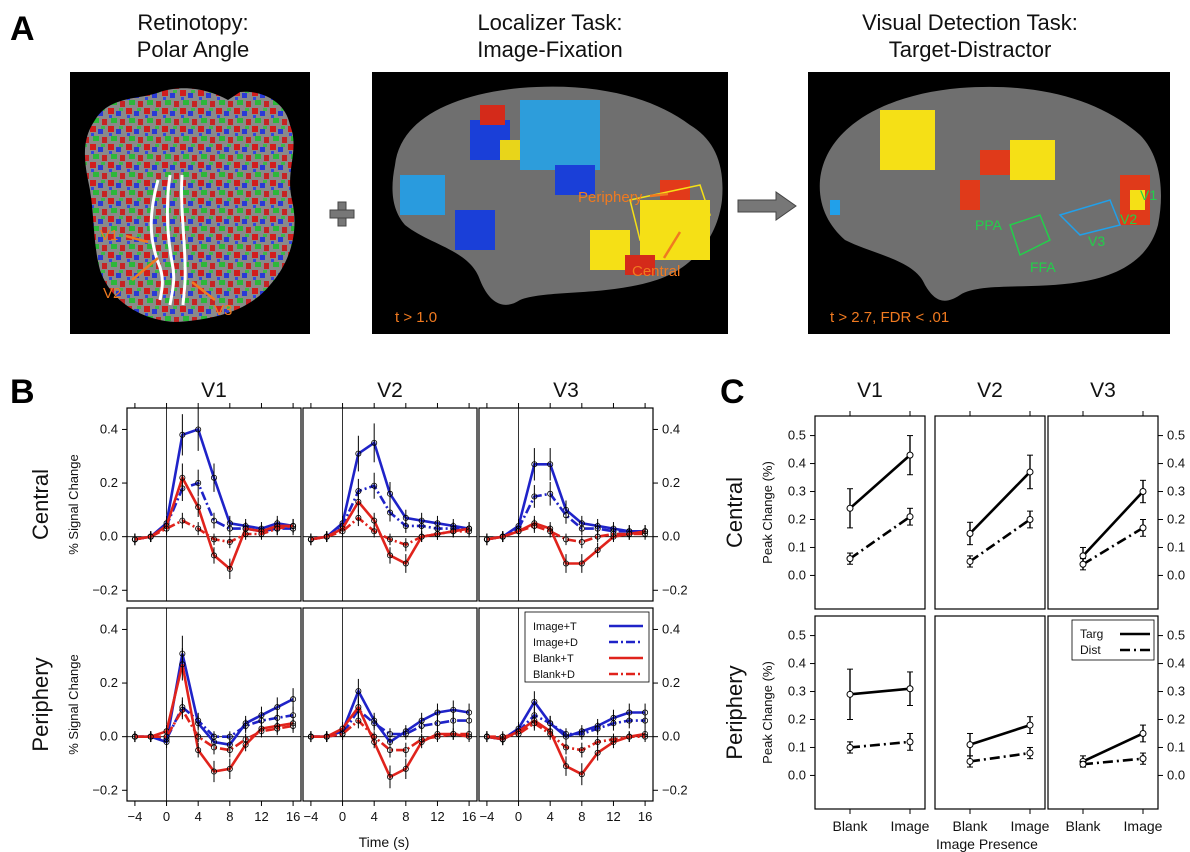 The width and height of the screenshot is (1190, 852). What do you see at coordinates (870, 390) in the screenshot?
I see `c-col-title: V1` at bounding box center [870, 390].